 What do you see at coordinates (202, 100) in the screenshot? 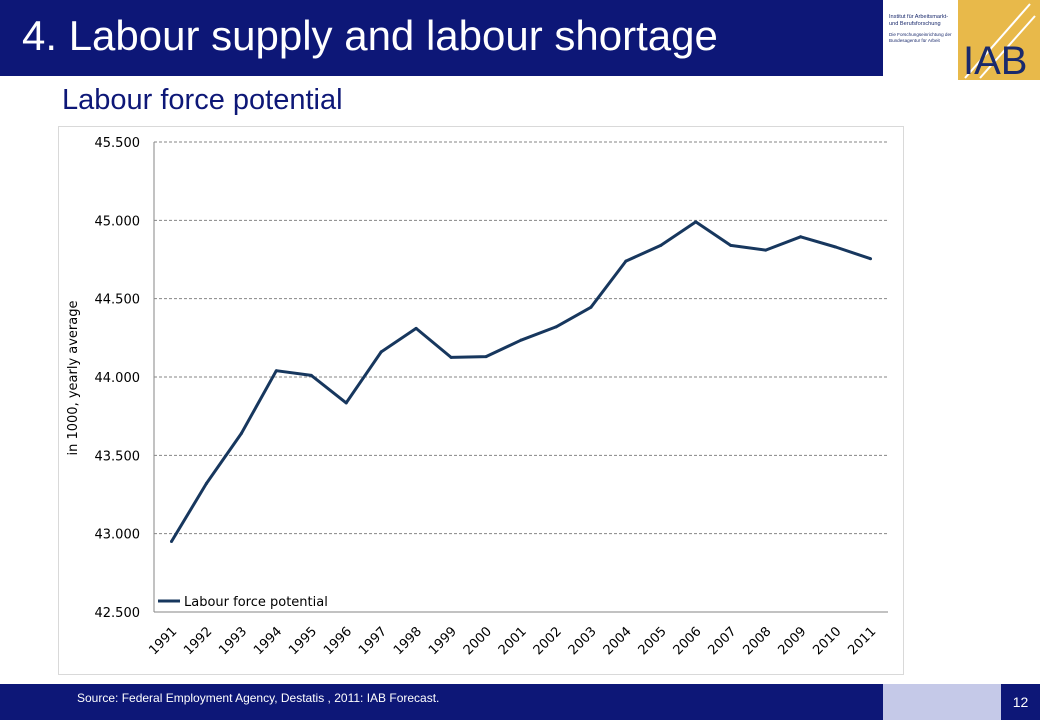
I see `slide-subtitle: Labour force potential` at bounding box center [202, 100].